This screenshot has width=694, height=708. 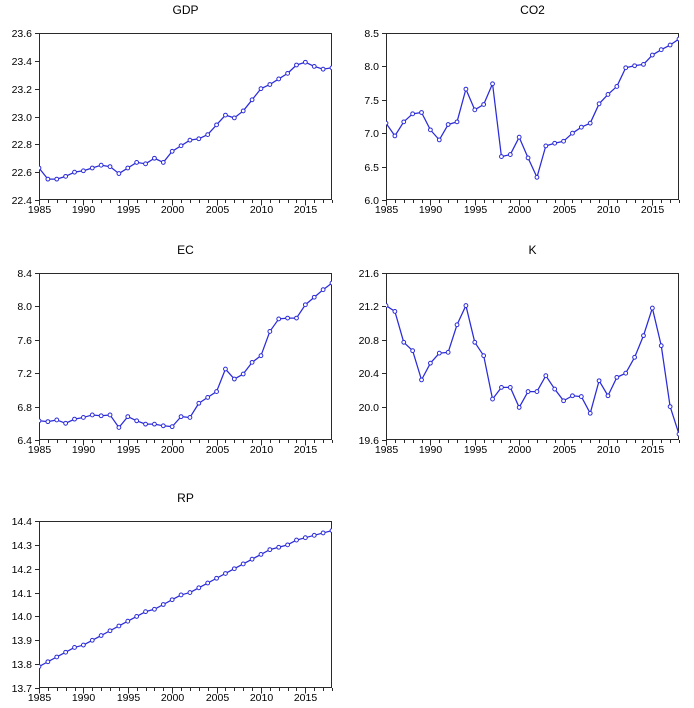 I want to click on series-line, so click(x=185, y=598).